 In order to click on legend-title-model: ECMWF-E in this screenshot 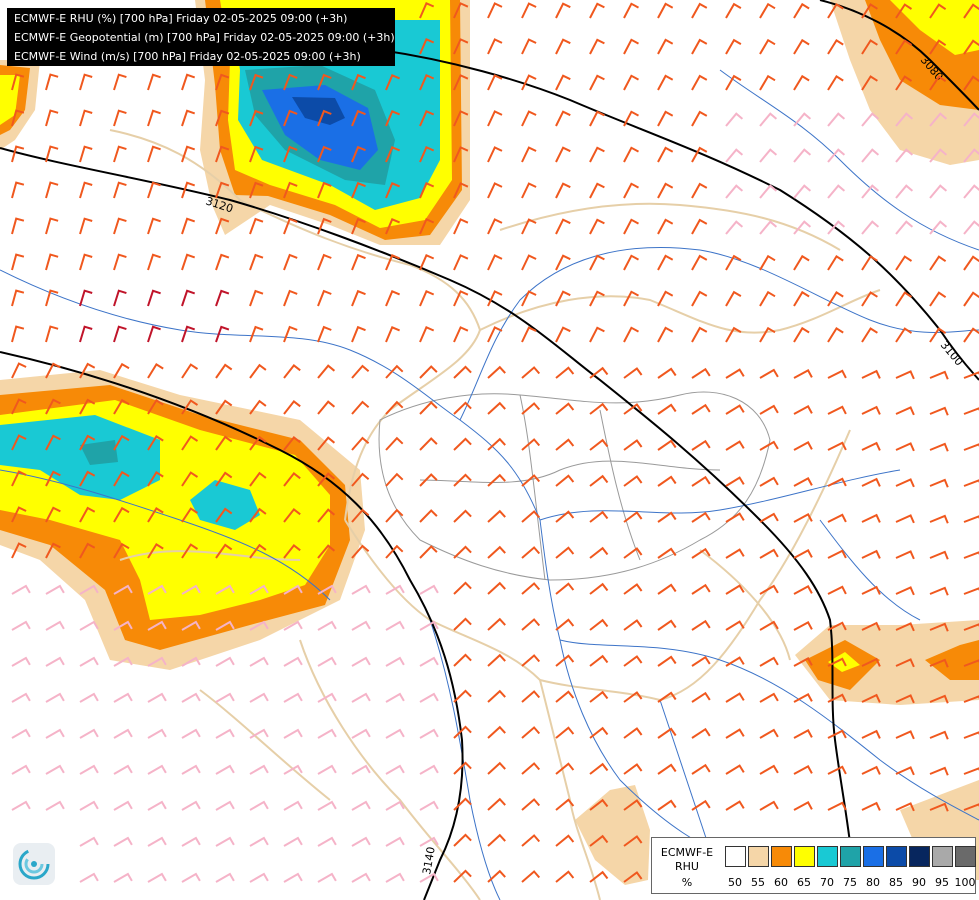, I will do `click(687, 852)`.